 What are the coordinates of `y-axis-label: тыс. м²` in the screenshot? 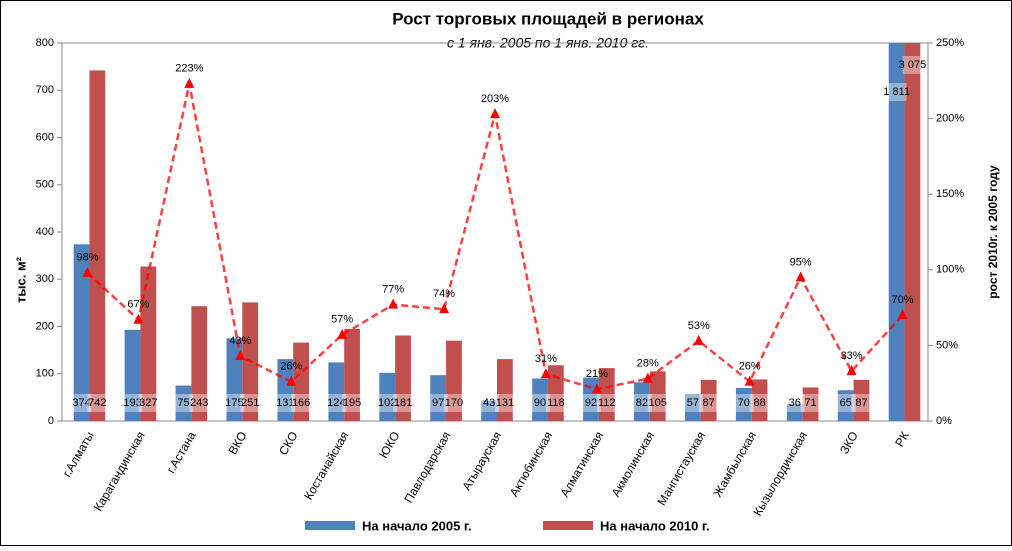 It's located at (20, 279).